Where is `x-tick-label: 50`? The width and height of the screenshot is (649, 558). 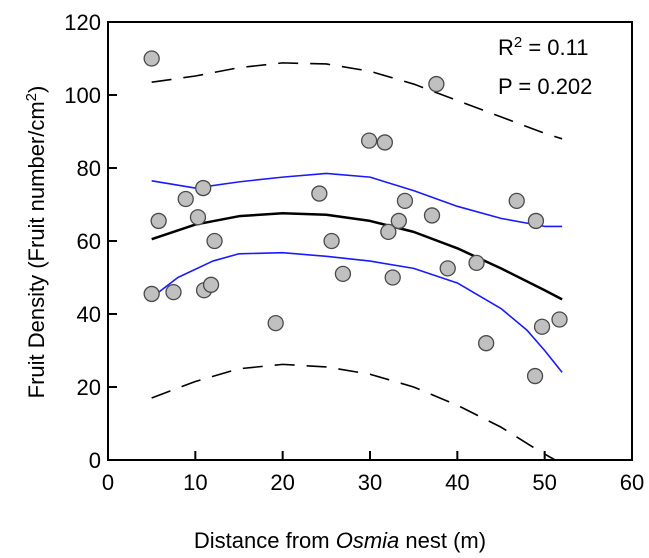
x-tick-label: 50 is located at coordinates (544, 482).